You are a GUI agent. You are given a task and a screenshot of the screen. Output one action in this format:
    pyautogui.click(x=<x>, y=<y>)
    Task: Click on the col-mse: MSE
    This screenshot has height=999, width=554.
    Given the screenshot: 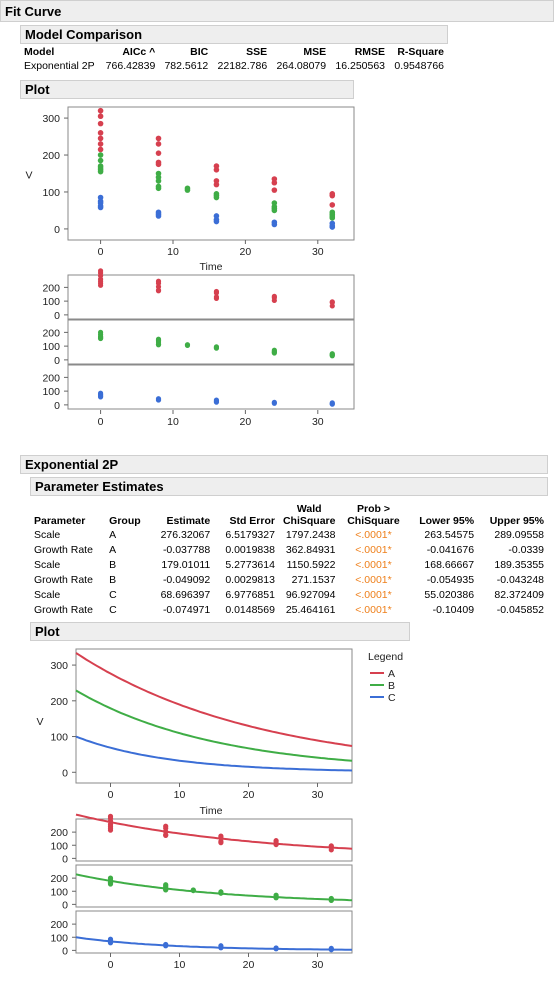 What is the action you would take?
    pyautogui.click(x=315, y=52)
    